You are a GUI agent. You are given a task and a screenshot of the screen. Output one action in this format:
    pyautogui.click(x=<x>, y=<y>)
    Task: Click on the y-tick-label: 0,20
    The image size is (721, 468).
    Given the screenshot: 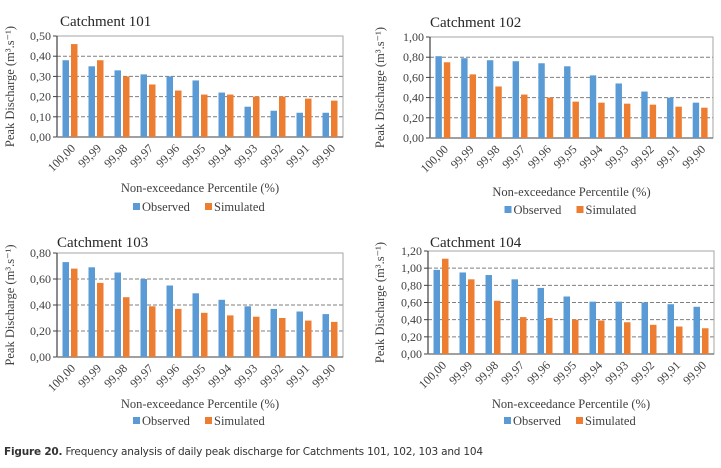 What is the action you would take?
    pyautogui.click(x=40, y=97)
    